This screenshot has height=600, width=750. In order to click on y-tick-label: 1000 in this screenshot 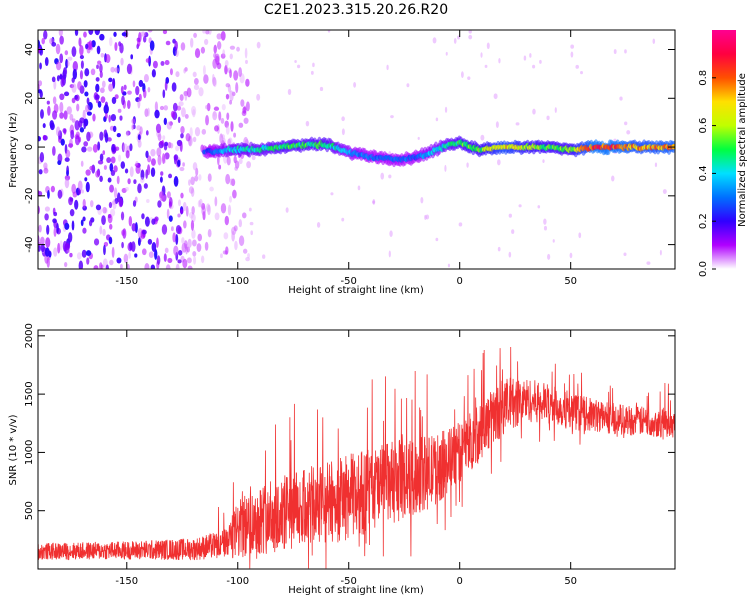, I will do `click(29, 452)`.